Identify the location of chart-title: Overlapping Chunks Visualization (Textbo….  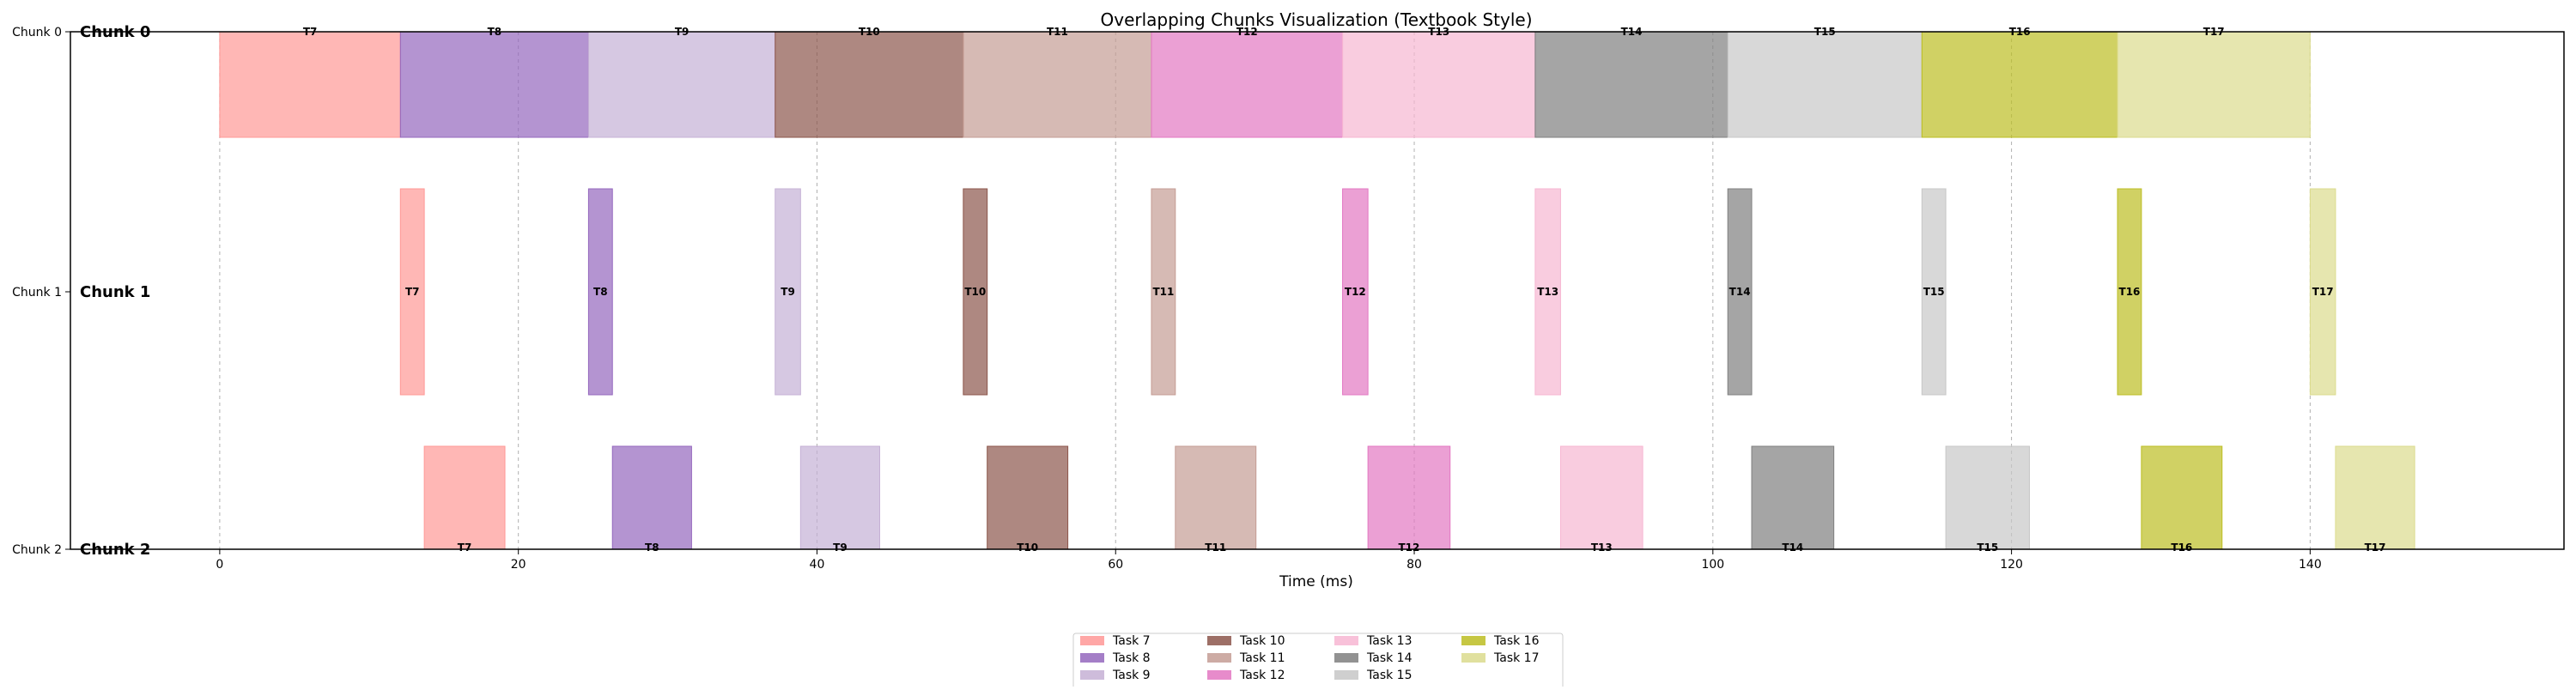
(1316, 19).